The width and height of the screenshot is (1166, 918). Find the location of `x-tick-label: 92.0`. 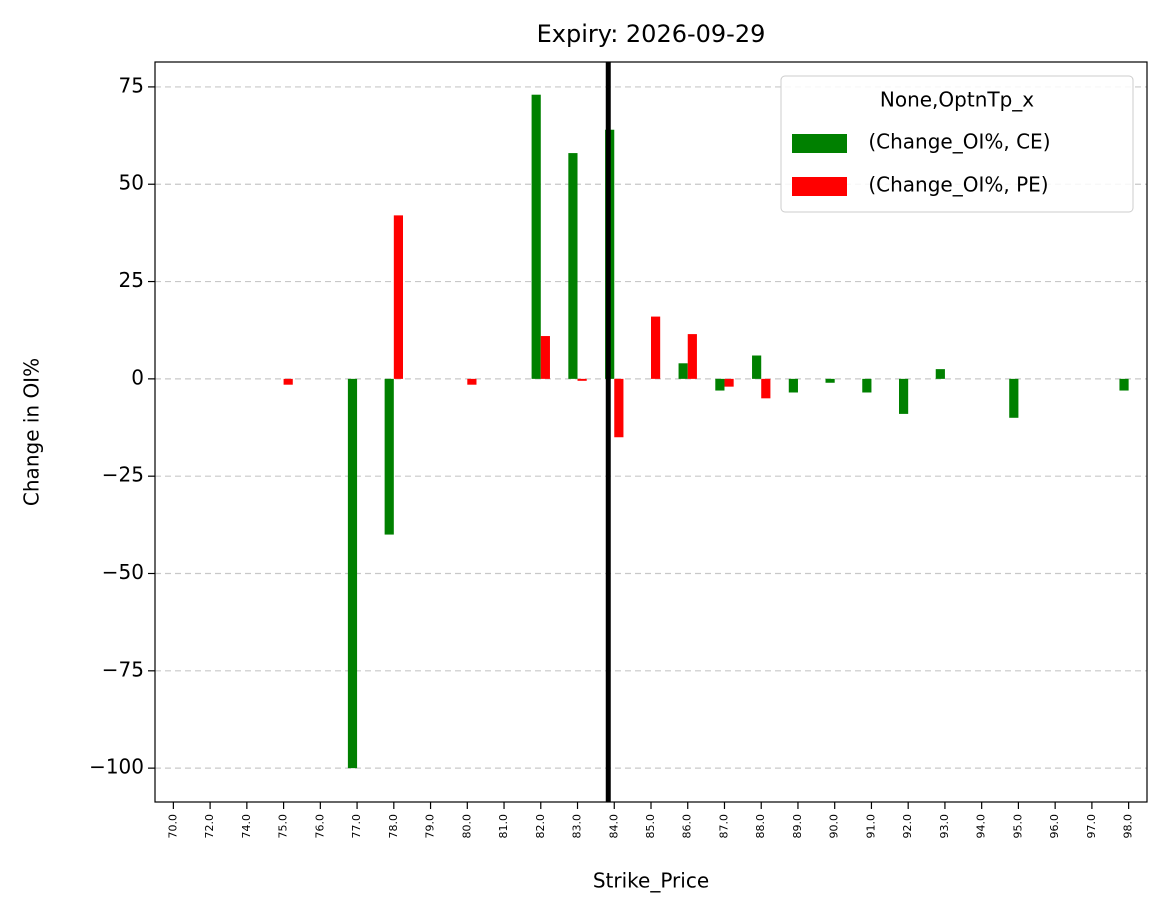

x-tick-label: 92.0 is located at coordinates (907, 826).